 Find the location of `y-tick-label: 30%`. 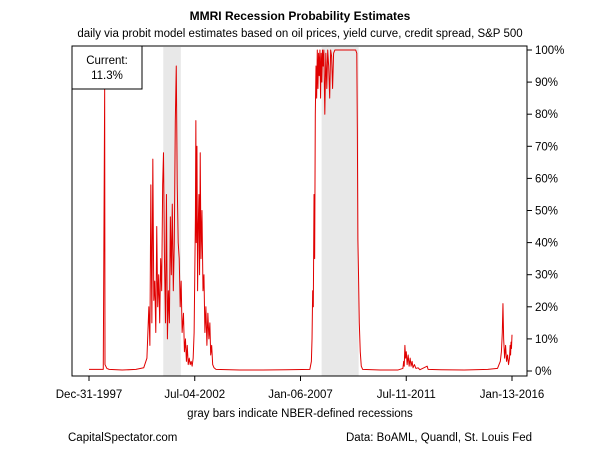

y-tick-label: 30% is located at coordinates (546, 276).